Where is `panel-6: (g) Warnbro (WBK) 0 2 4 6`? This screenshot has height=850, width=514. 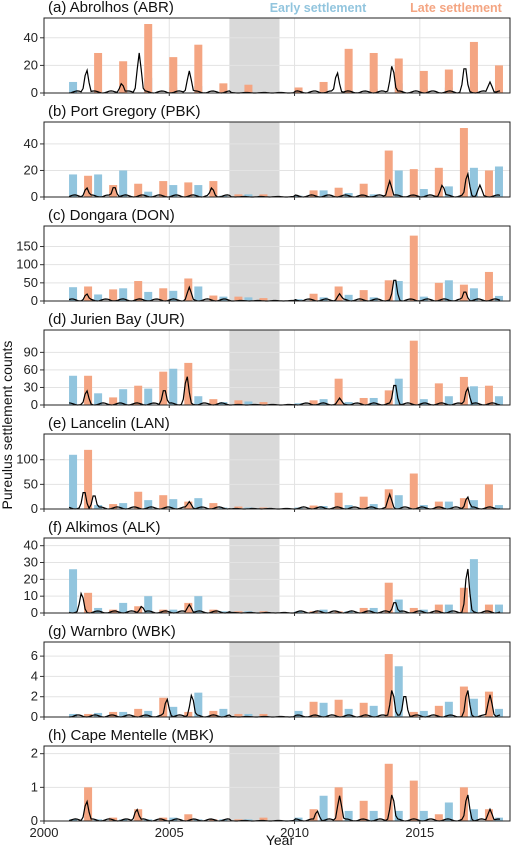
panel-6: (g) Warnbro (WBK) 0 2 4 6 is located at coordinates (271, 673).